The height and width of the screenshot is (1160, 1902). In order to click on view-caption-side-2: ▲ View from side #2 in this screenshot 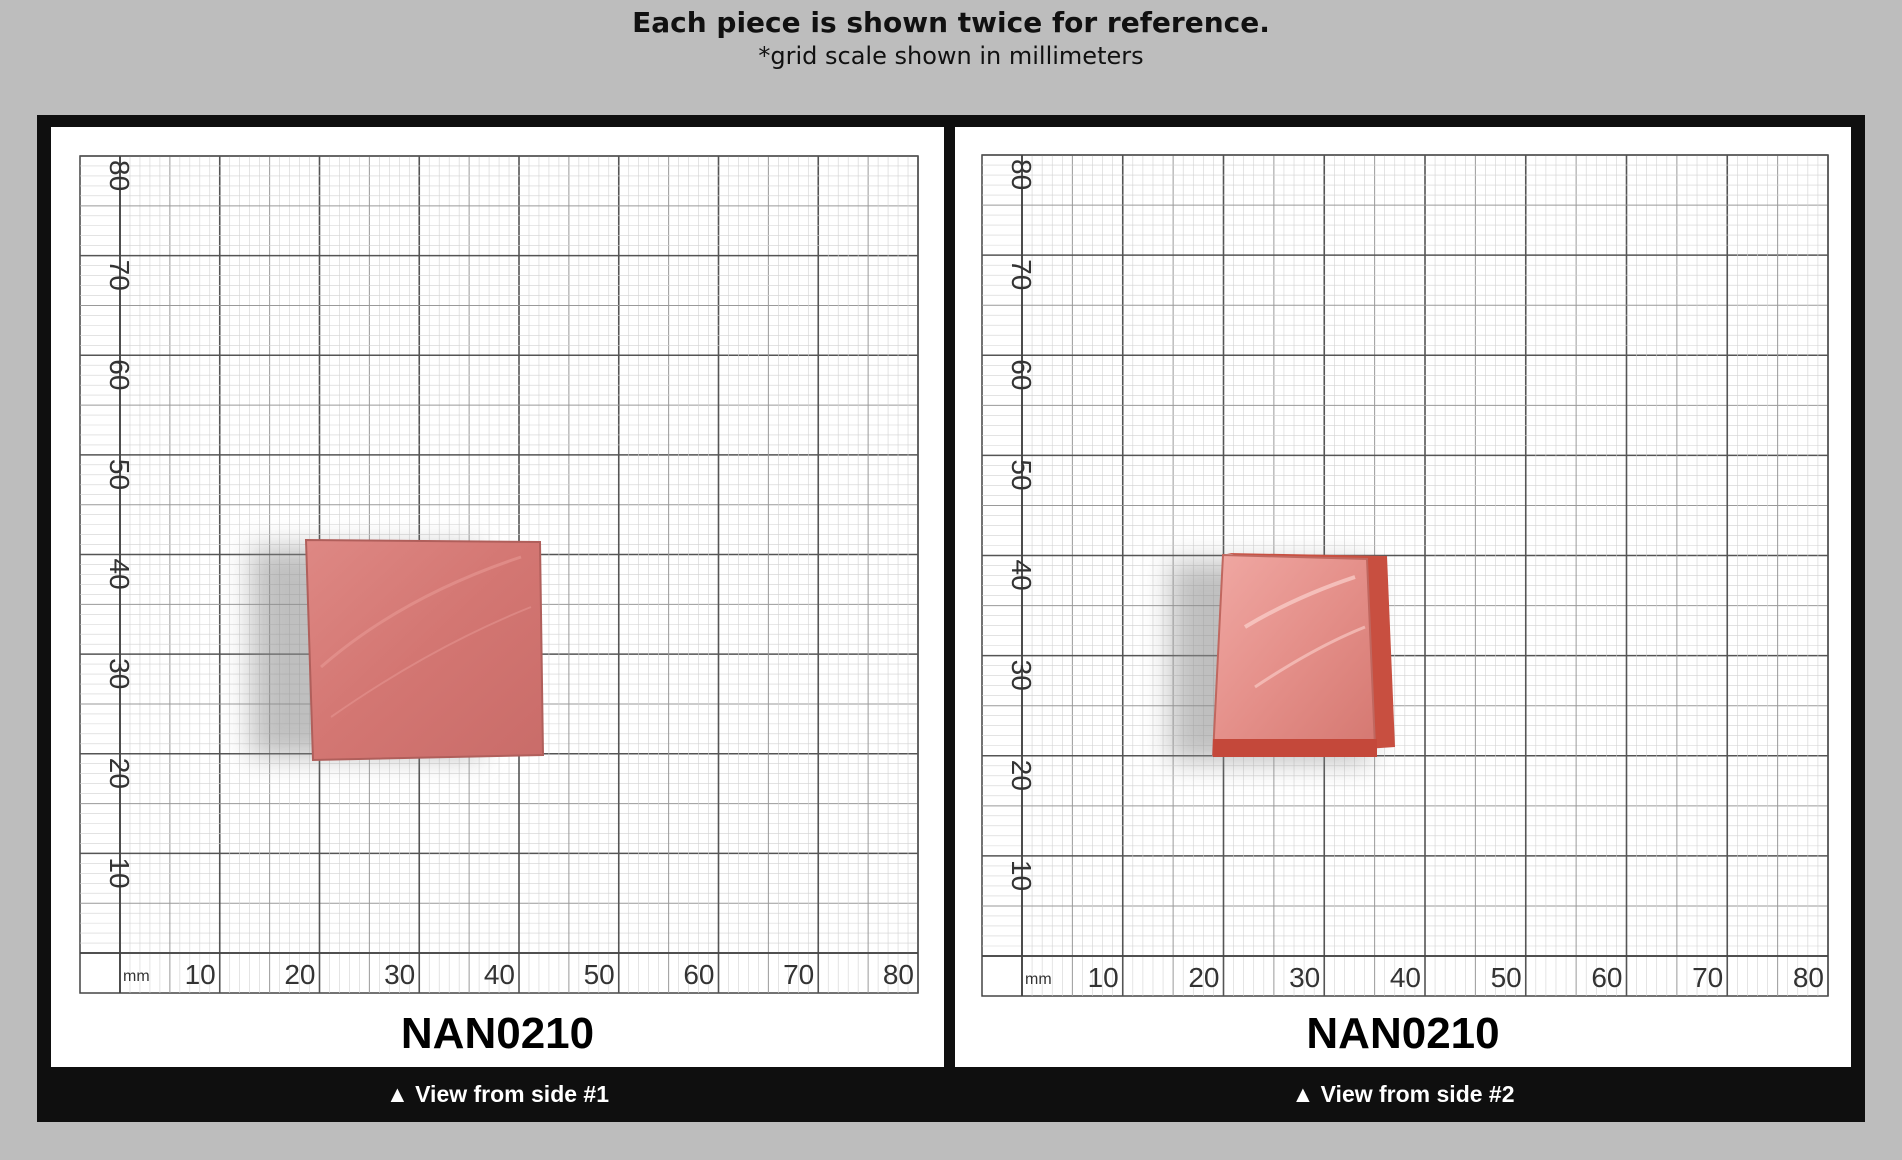, I will do `click(1403, 1094)`.